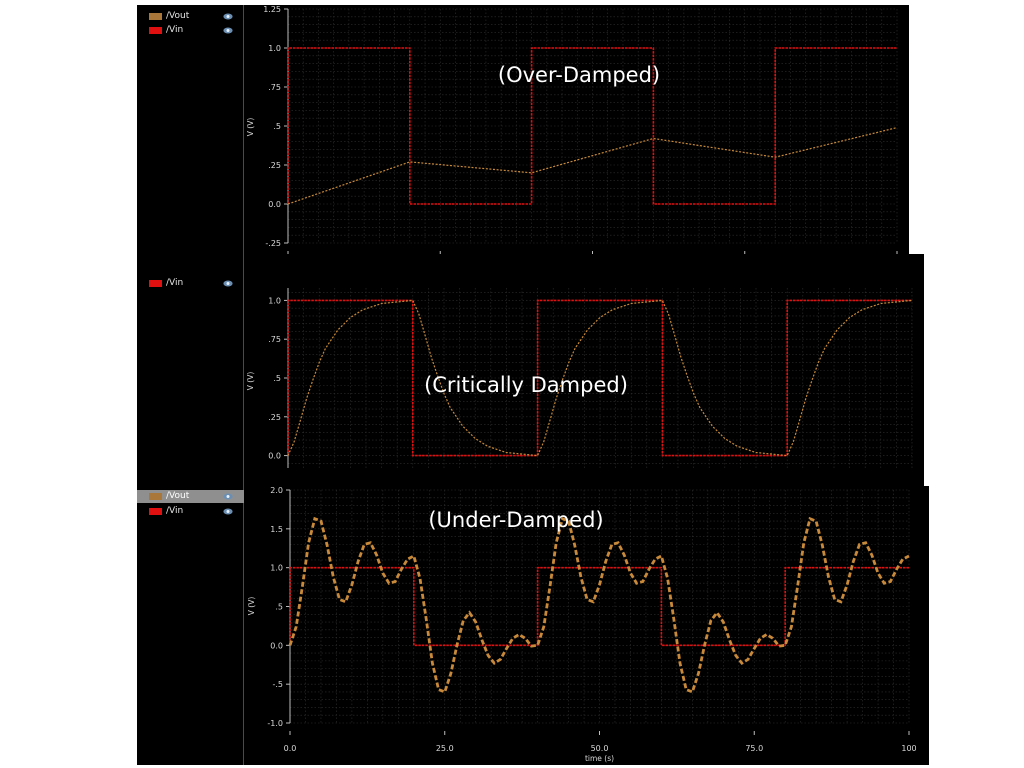 The image size is (1024, 768). Describe the element at coordinates (273, 243) in the screenshot. I see `y-tick-label: -.25` at that location.